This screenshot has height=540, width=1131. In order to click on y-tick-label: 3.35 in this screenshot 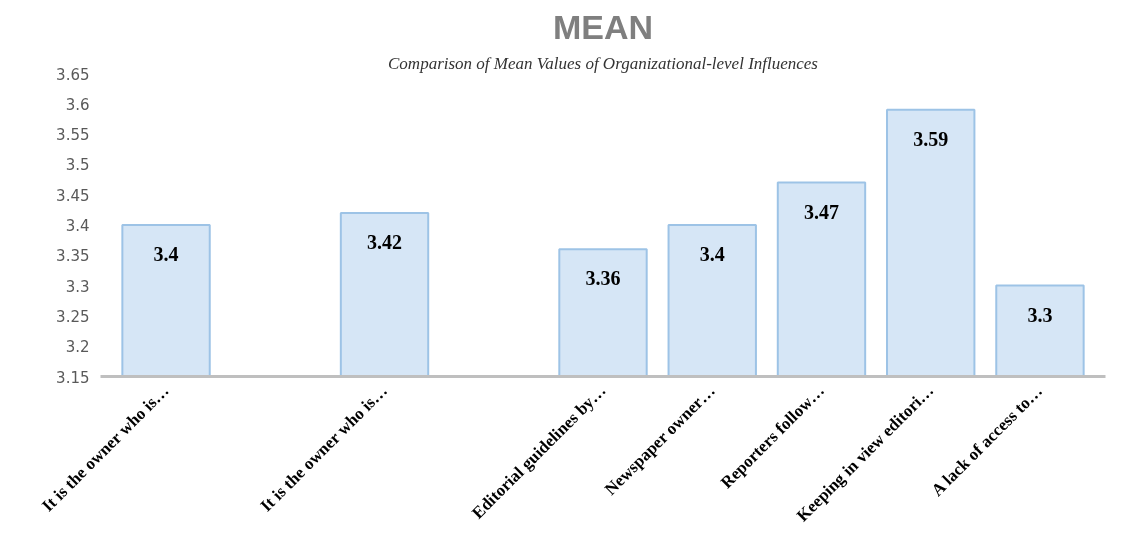, I will do `click(73, 256)`.